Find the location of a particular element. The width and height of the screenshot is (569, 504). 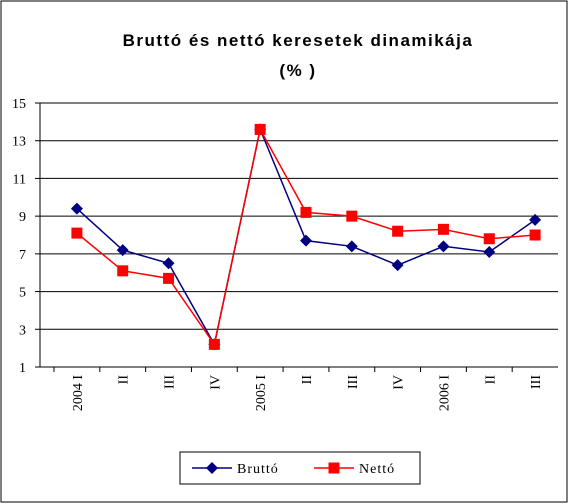

y-tick-label: 3 is located at coordinates (22, 330).